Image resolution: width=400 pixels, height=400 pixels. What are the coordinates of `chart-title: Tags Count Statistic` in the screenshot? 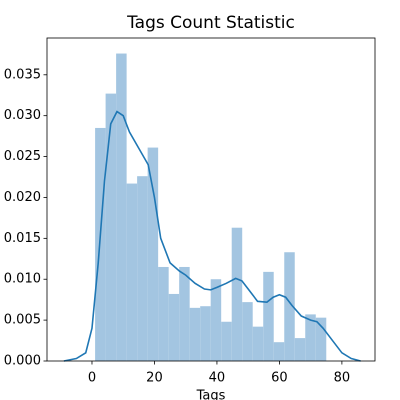 It's located at (210, 23).